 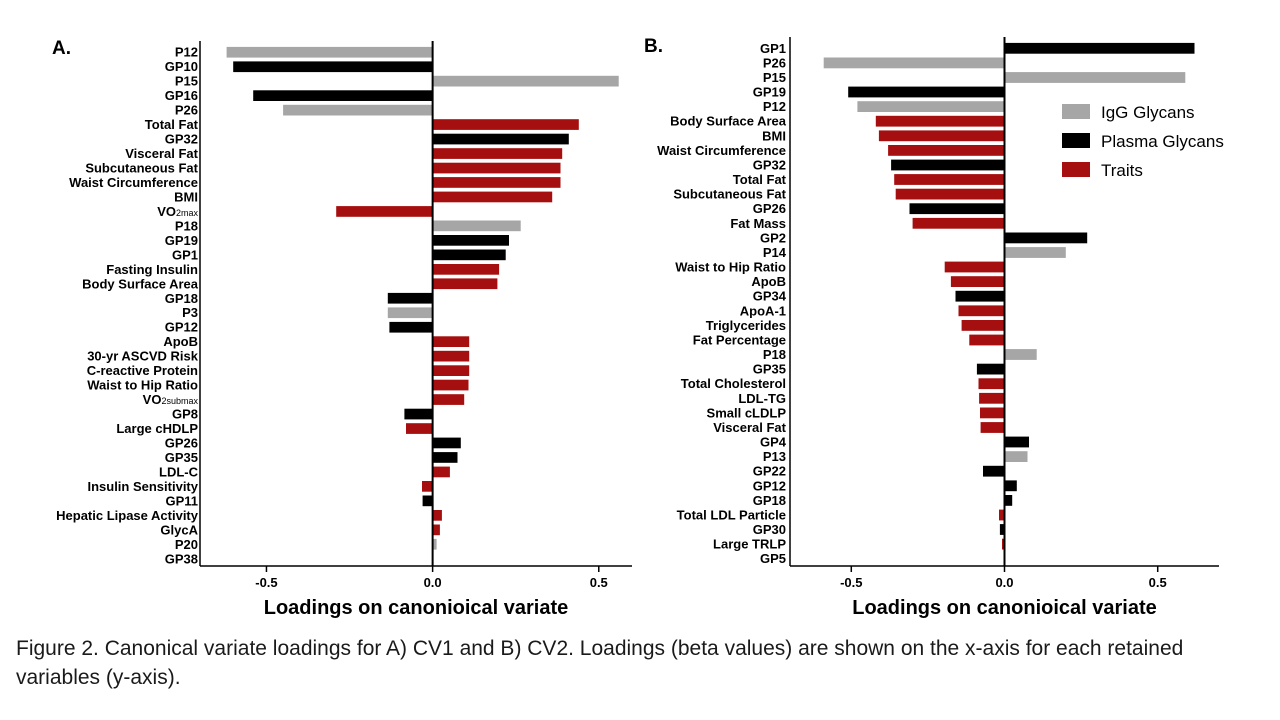 I want to click on category-label: Total LDL Particle, so click(x=731, y=515).